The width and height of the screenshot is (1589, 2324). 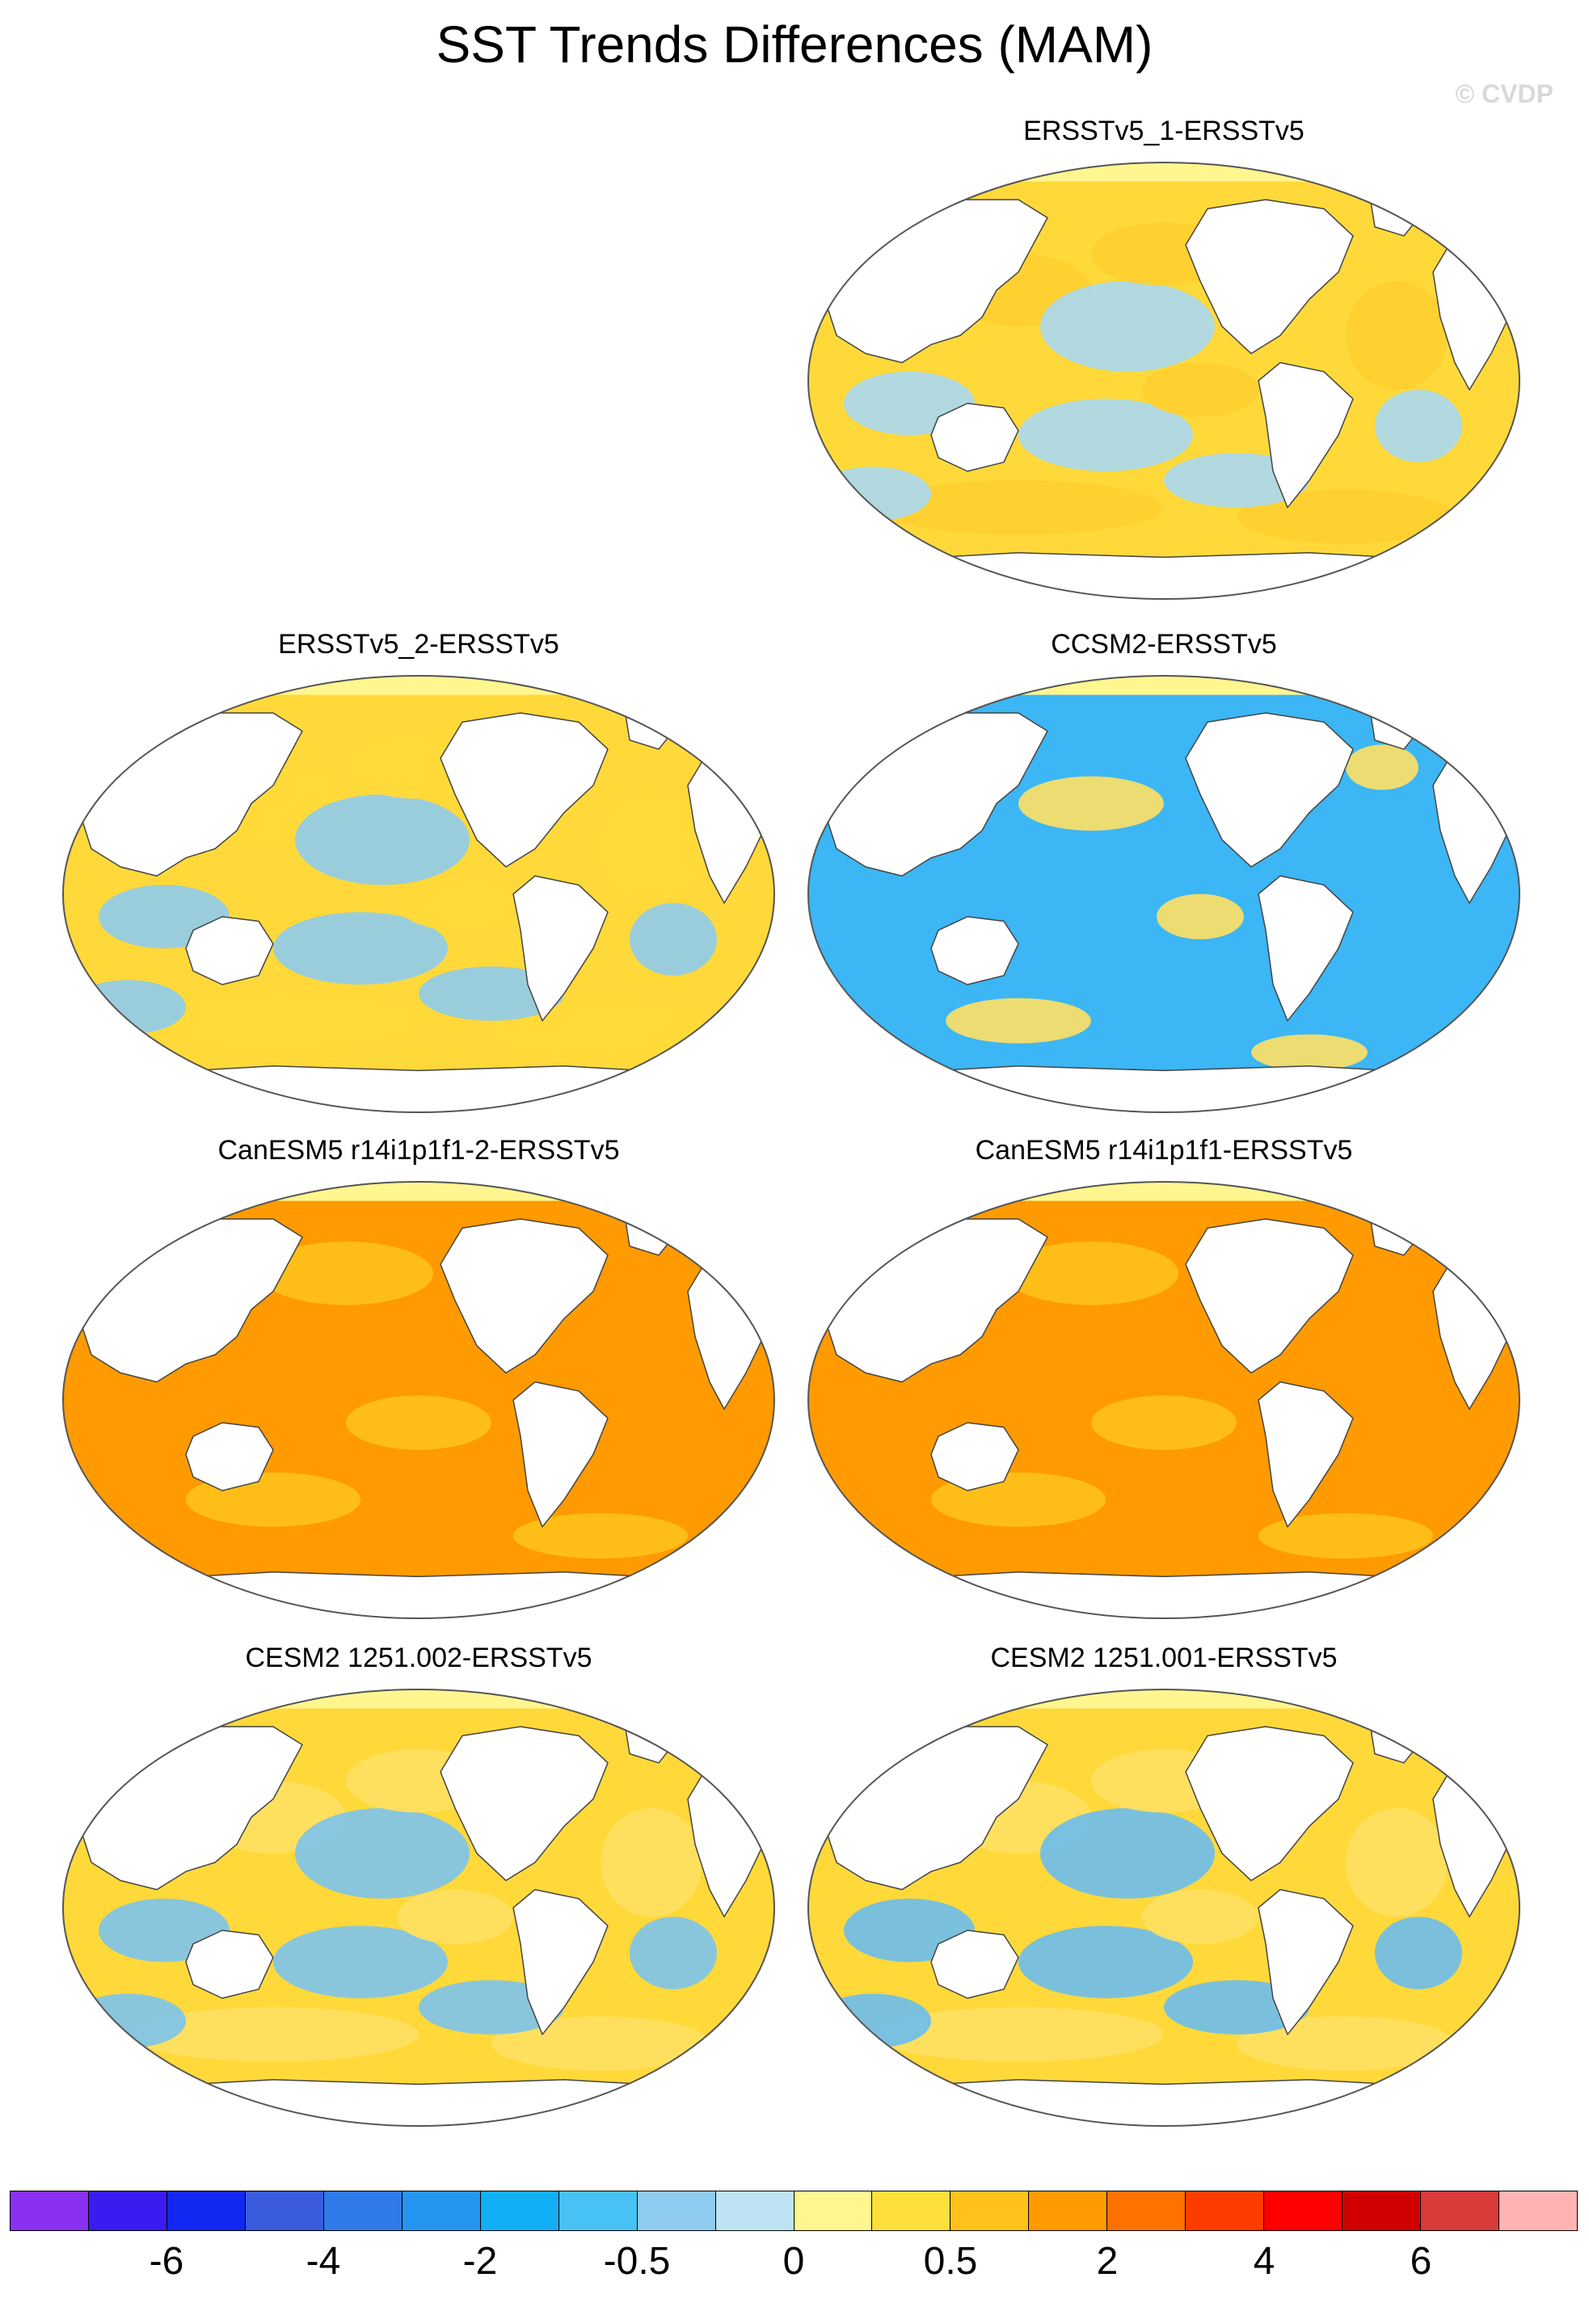 I want to click on colorbar-tick-label: -2, so click(x=480, y=2262).